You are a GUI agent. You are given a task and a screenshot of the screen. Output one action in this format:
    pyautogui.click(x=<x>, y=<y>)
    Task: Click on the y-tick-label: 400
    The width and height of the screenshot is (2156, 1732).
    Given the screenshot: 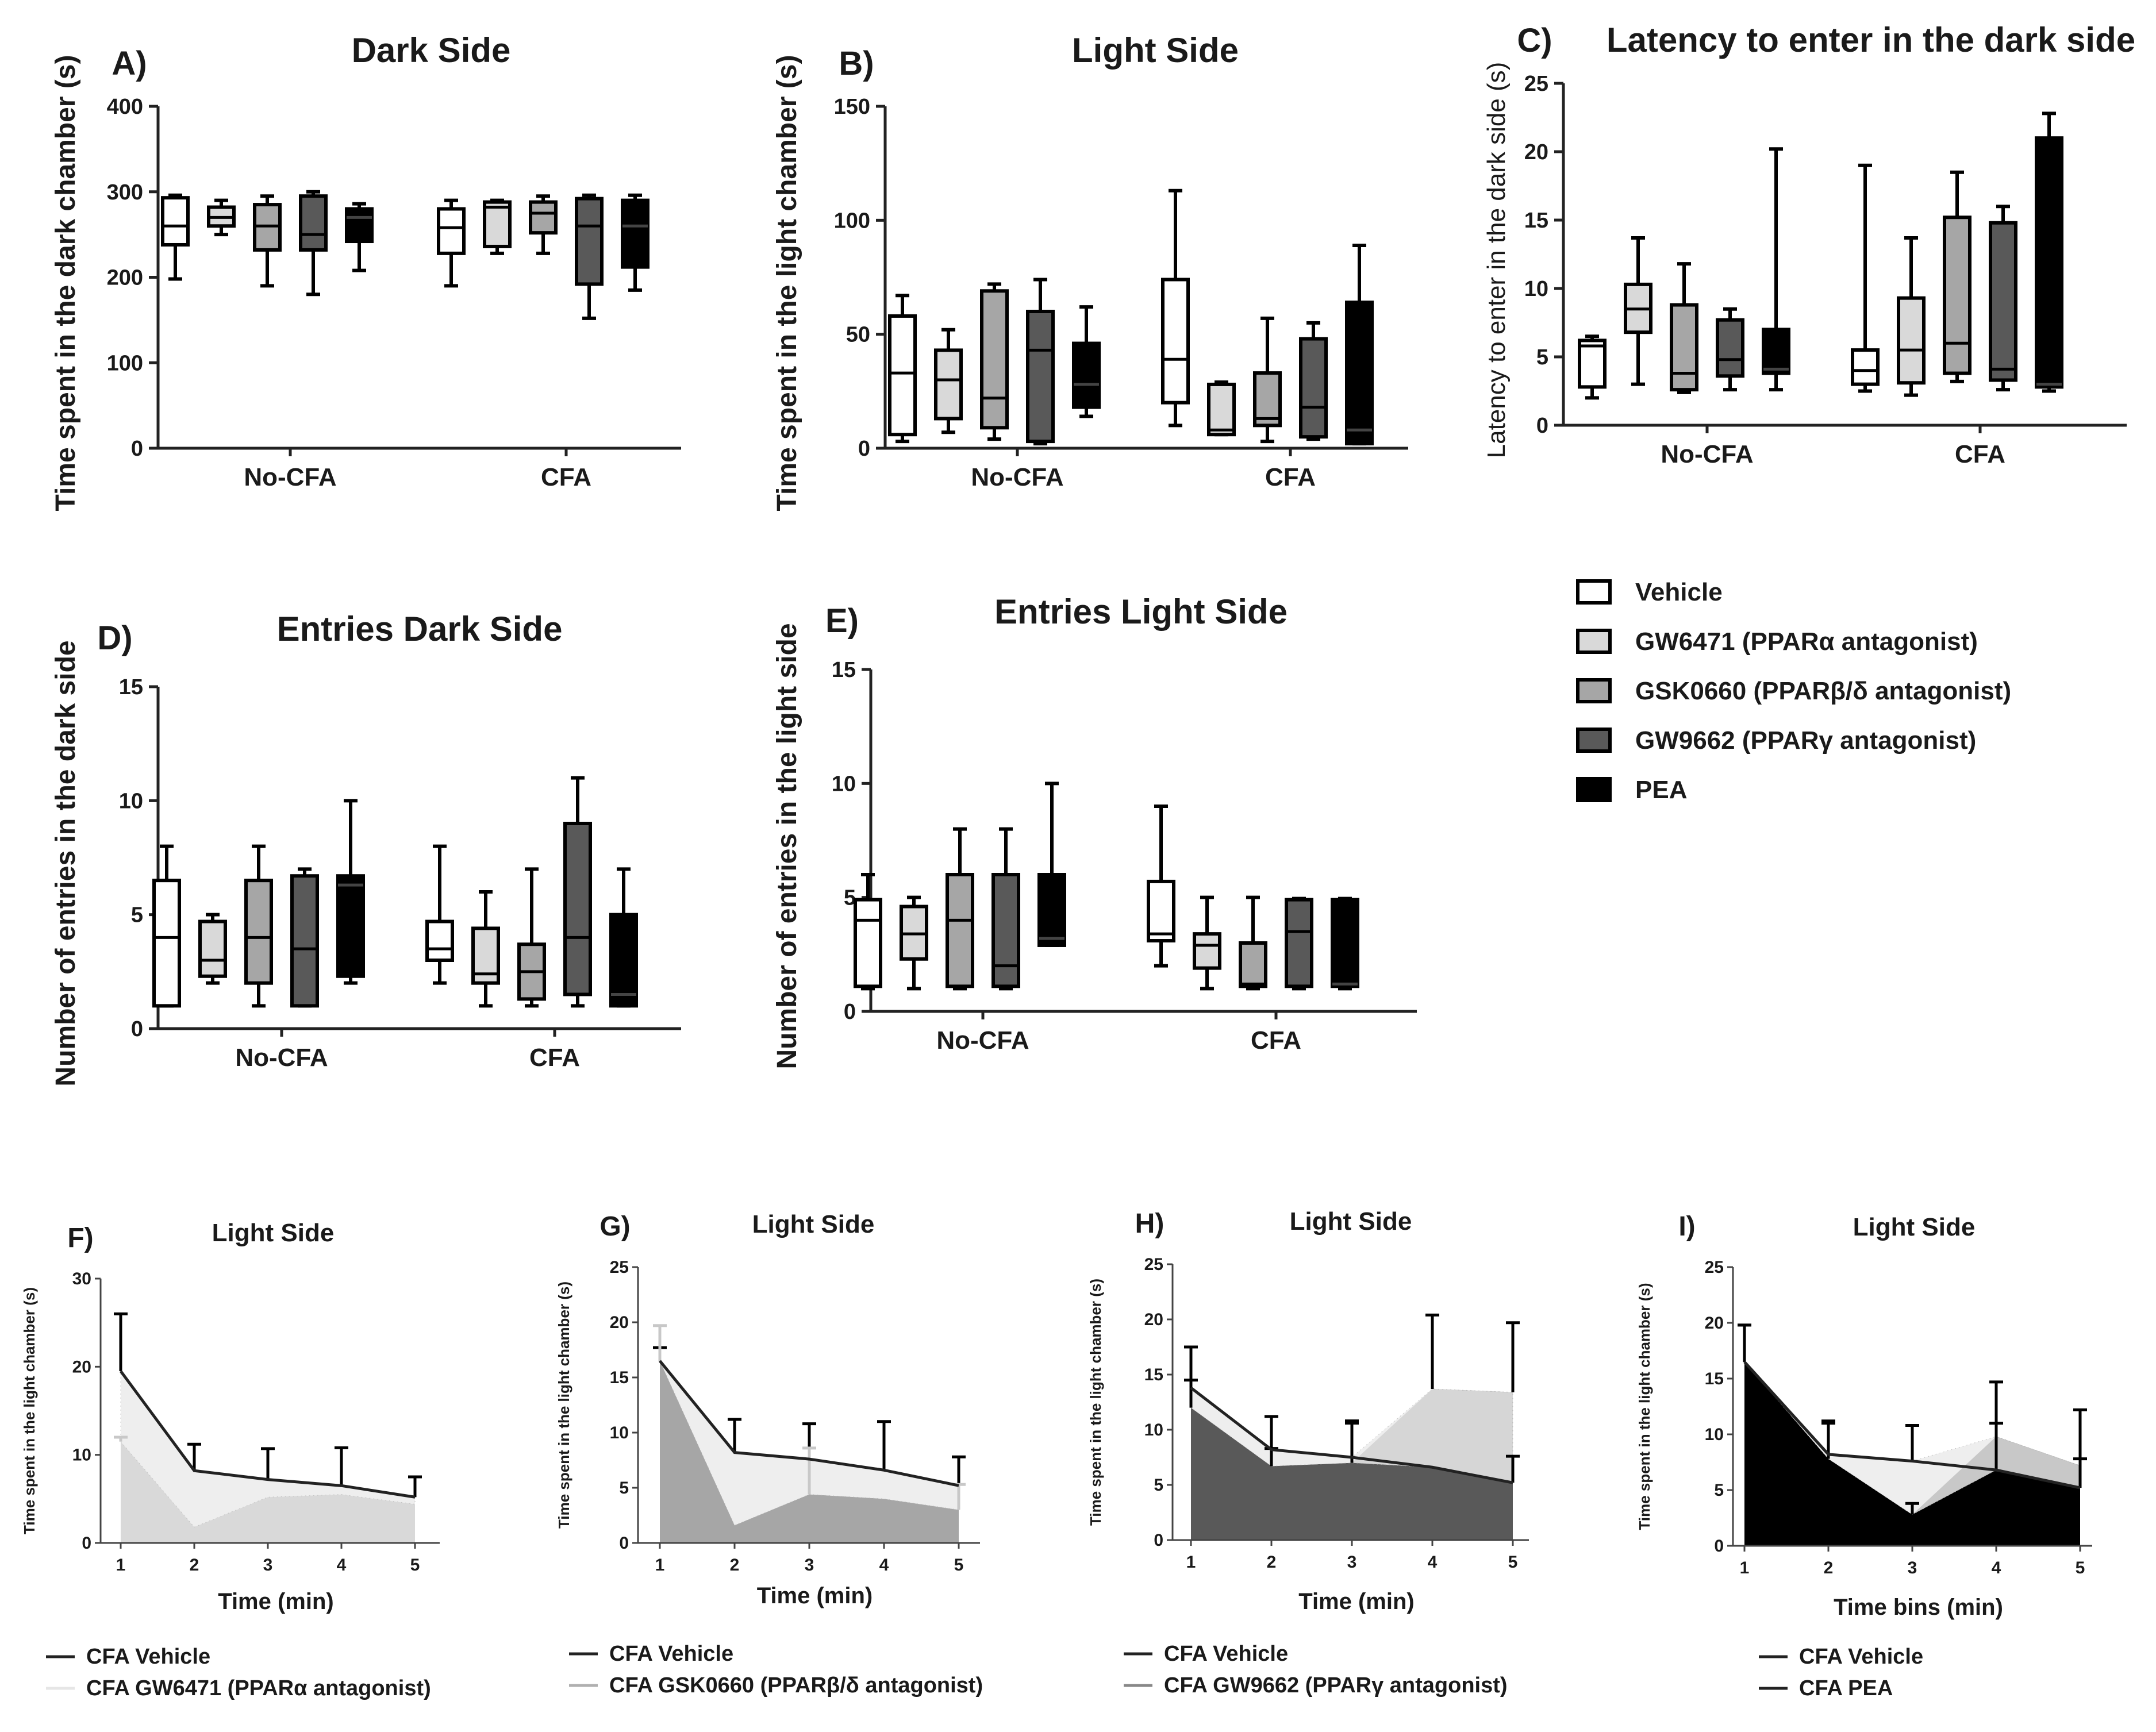 What is the action you would take?
    pyautogui.click(x=125, y=107)
    